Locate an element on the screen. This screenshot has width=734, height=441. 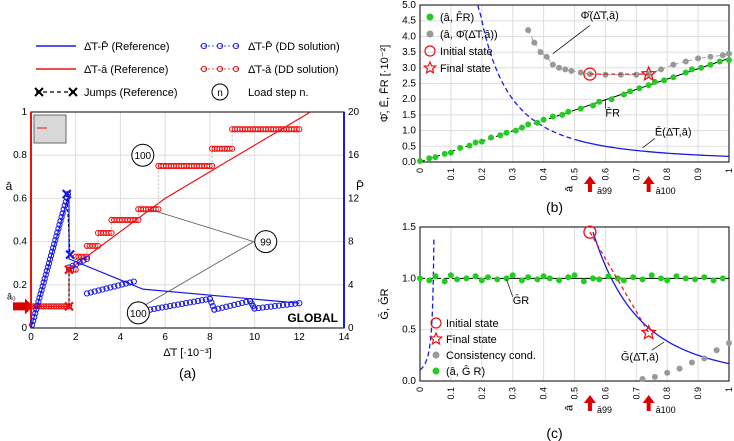
inset-box is located at coordinates (50, 129).